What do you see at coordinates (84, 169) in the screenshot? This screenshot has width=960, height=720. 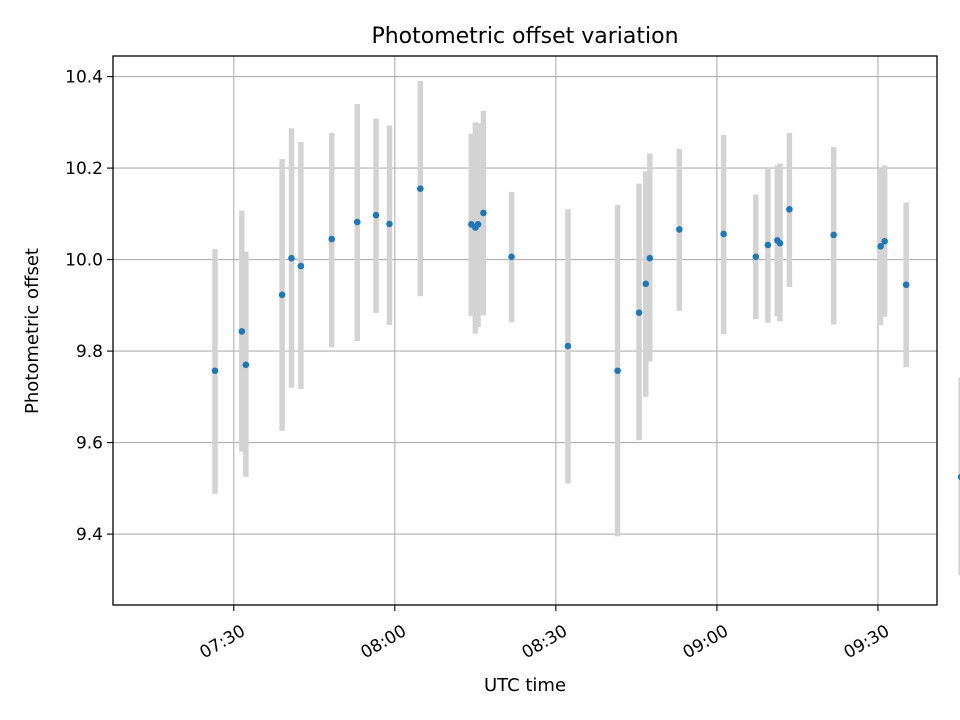 I see `y-tick-label: 10.2` at bounding box center [84, 169].